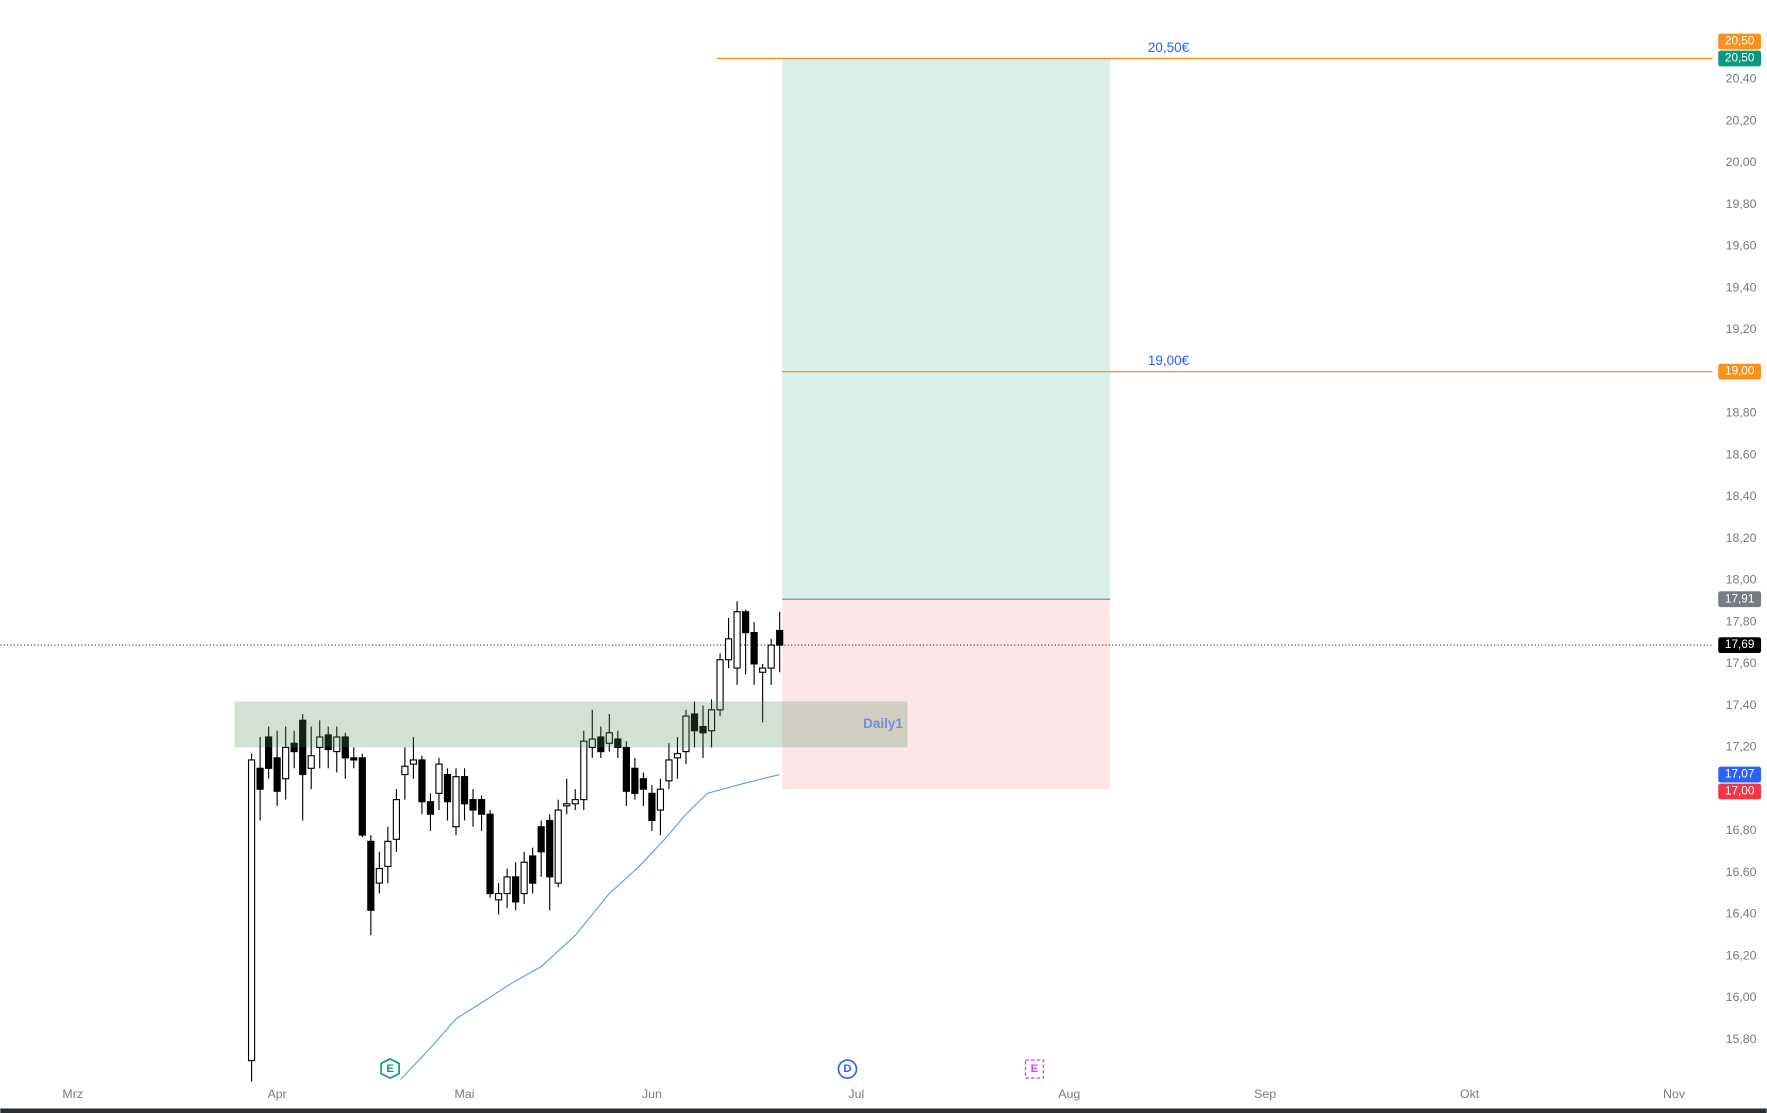 The image size is (1767, 1113). Describe the element at coordinates (72, 1094) in the screenshot. I see `x-tick-label: Mrz` at that location.